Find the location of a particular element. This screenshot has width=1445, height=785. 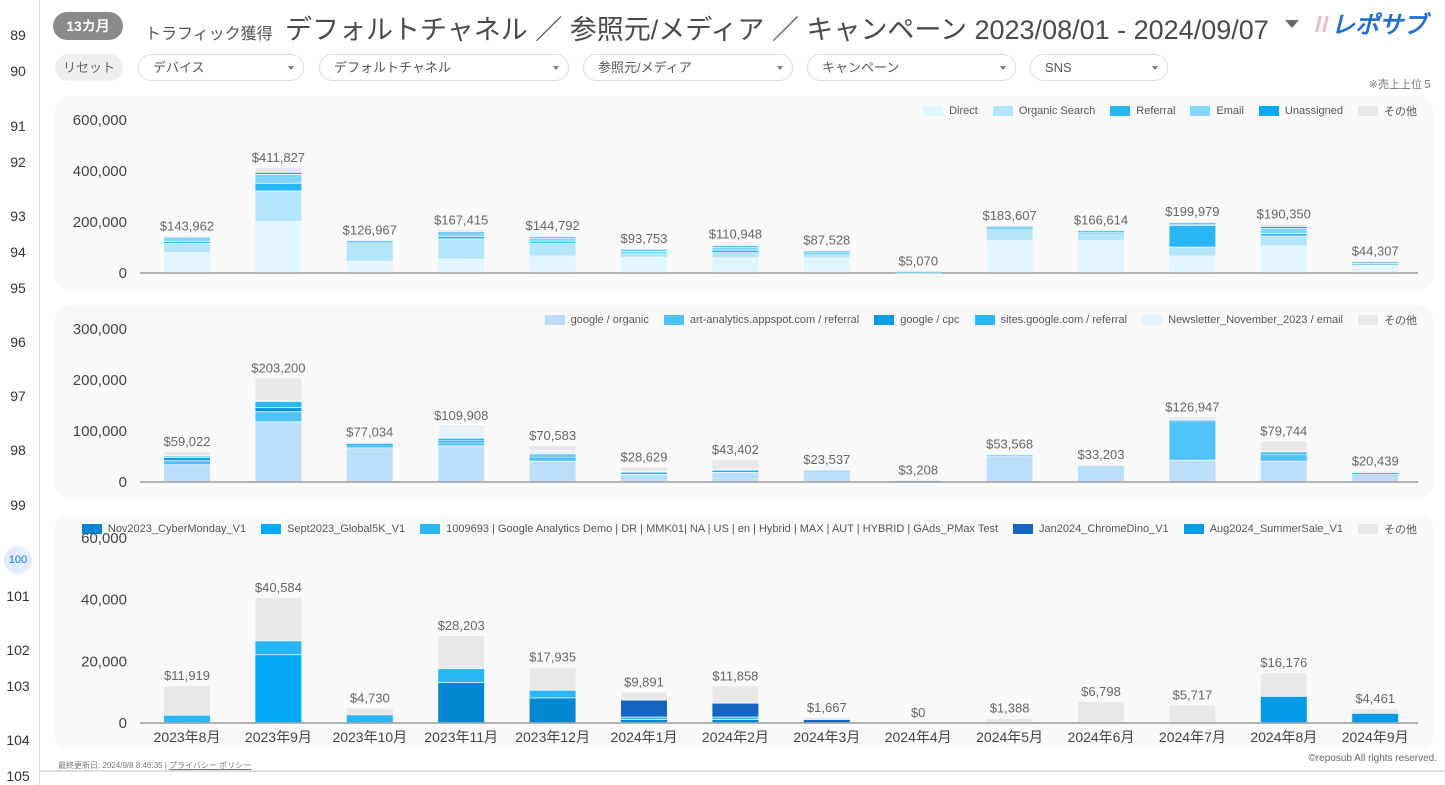

legend-item: Unassigned is located at coordinates (1300, 111).